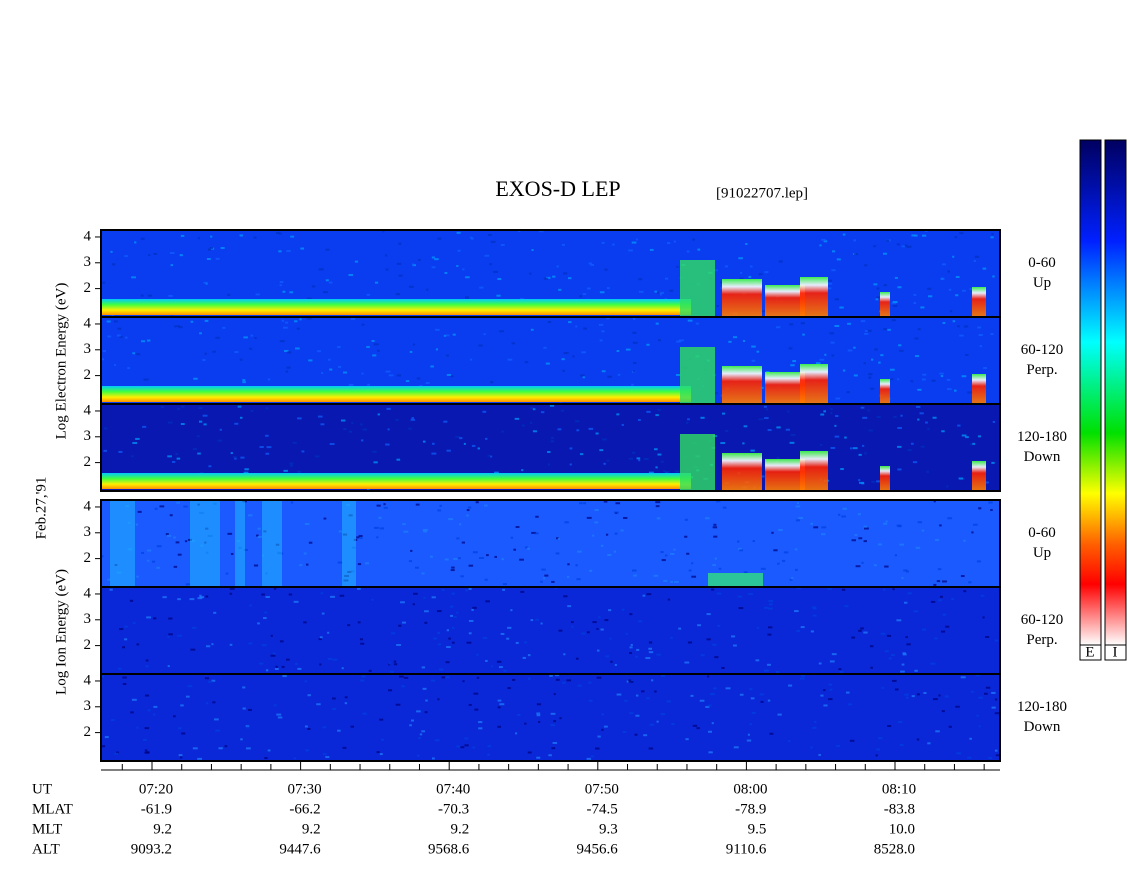 The width and height of the screenshot is (1130, 875). I want to click on y-tick-label: 3, so click(88, 706).